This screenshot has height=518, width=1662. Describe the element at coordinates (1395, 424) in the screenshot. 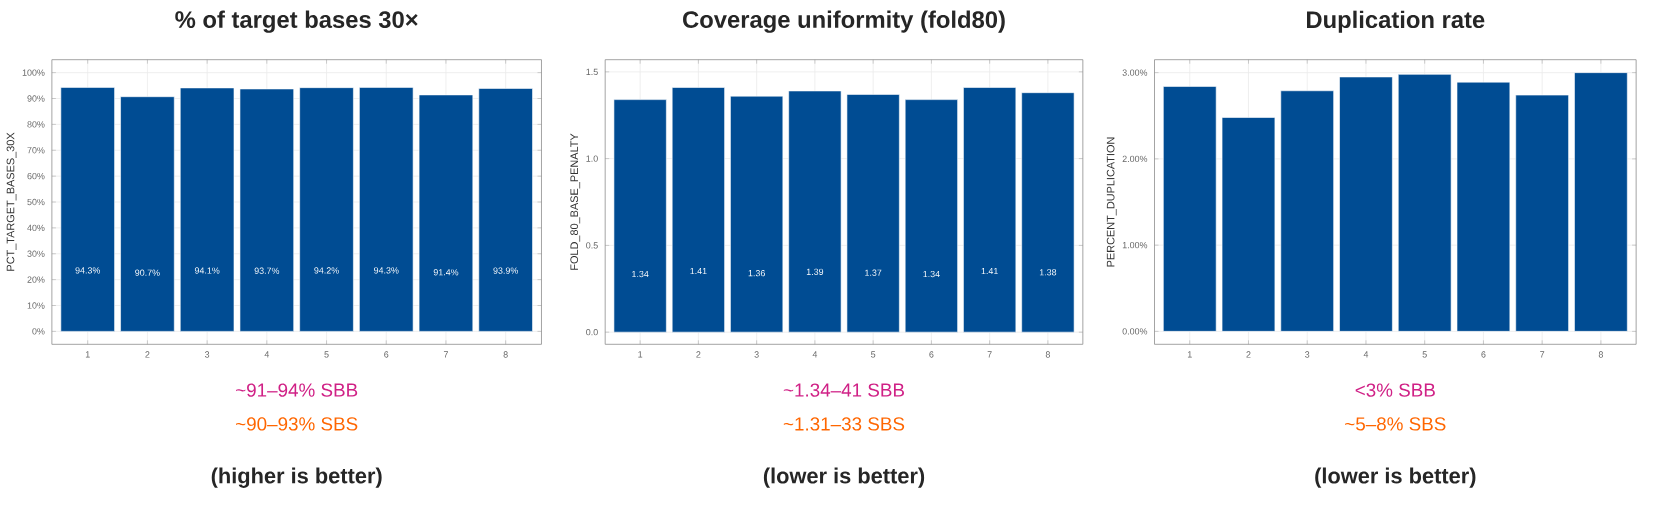

I see `text: ~5–8% SBS` at that location.